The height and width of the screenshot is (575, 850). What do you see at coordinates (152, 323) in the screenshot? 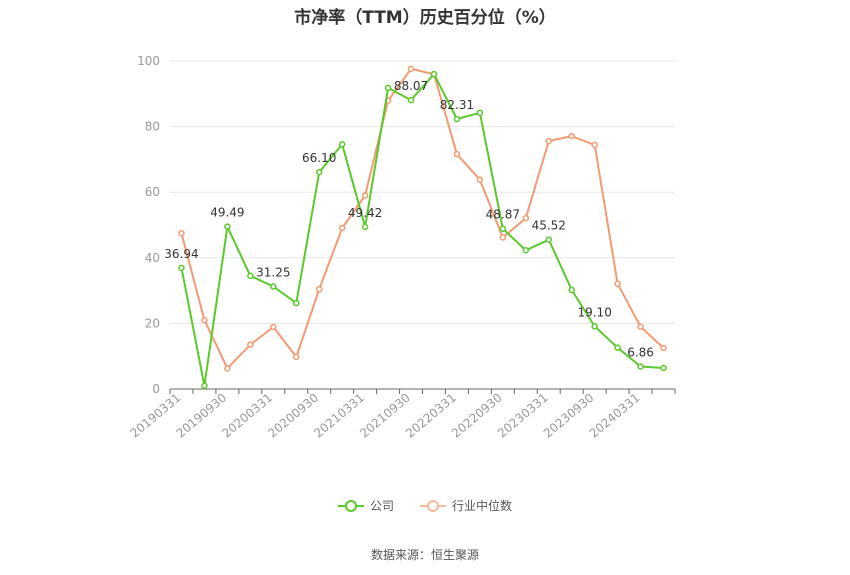
I see `y-tick-label: 20` at bounding box center [152, 323].